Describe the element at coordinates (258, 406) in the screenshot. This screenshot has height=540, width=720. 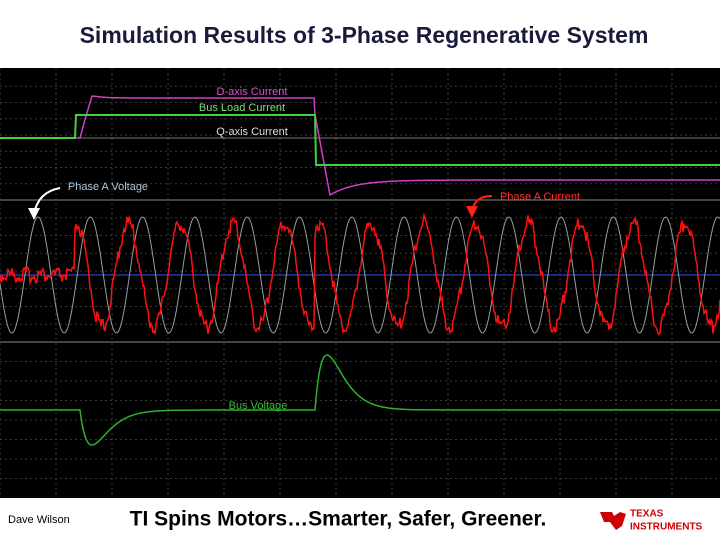
I see `annotation: Bus Voltage` at that location.